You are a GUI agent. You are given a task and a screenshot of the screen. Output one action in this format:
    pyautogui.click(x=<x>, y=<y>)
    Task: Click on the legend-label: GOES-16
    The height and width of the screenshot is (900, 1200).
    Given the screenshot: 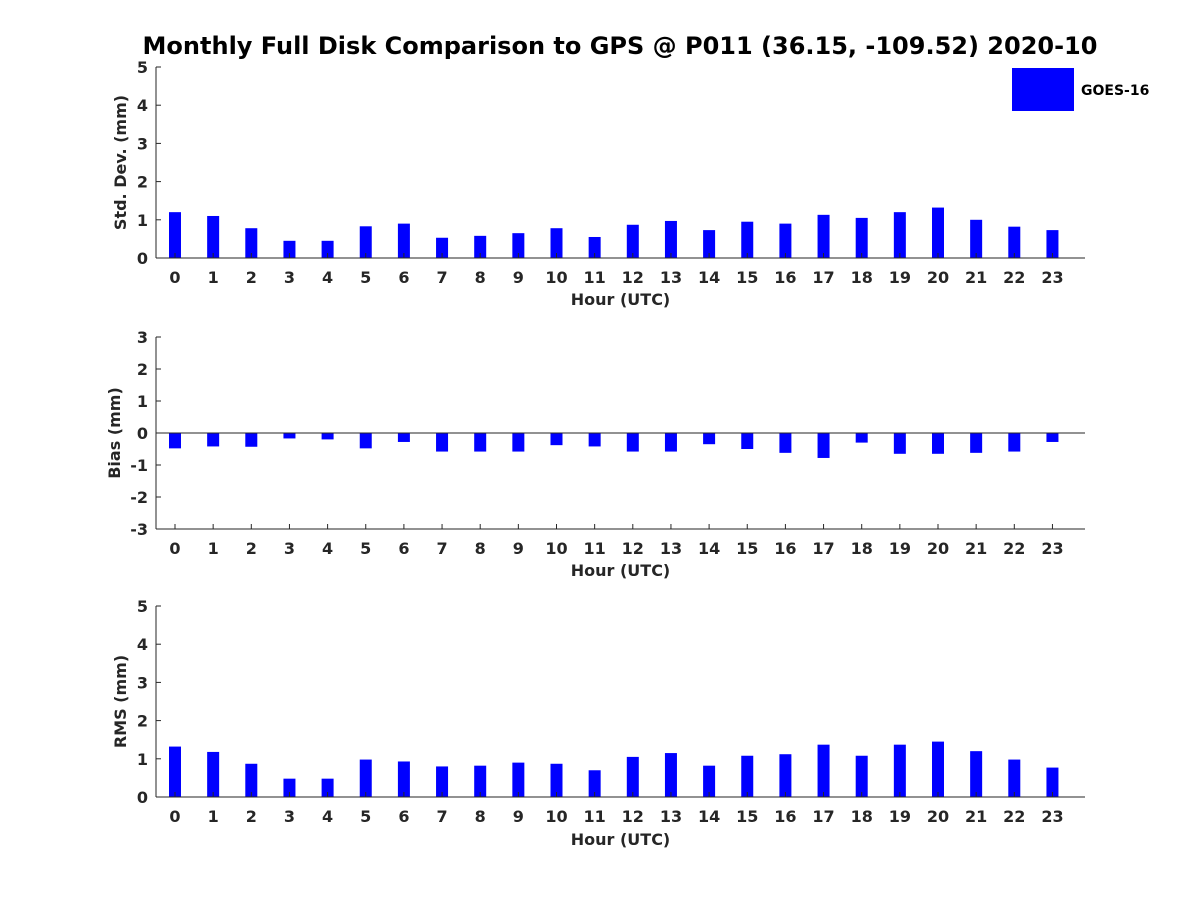 What is the action you would take?
    pyautogui.click(x=1115, y=91)
    